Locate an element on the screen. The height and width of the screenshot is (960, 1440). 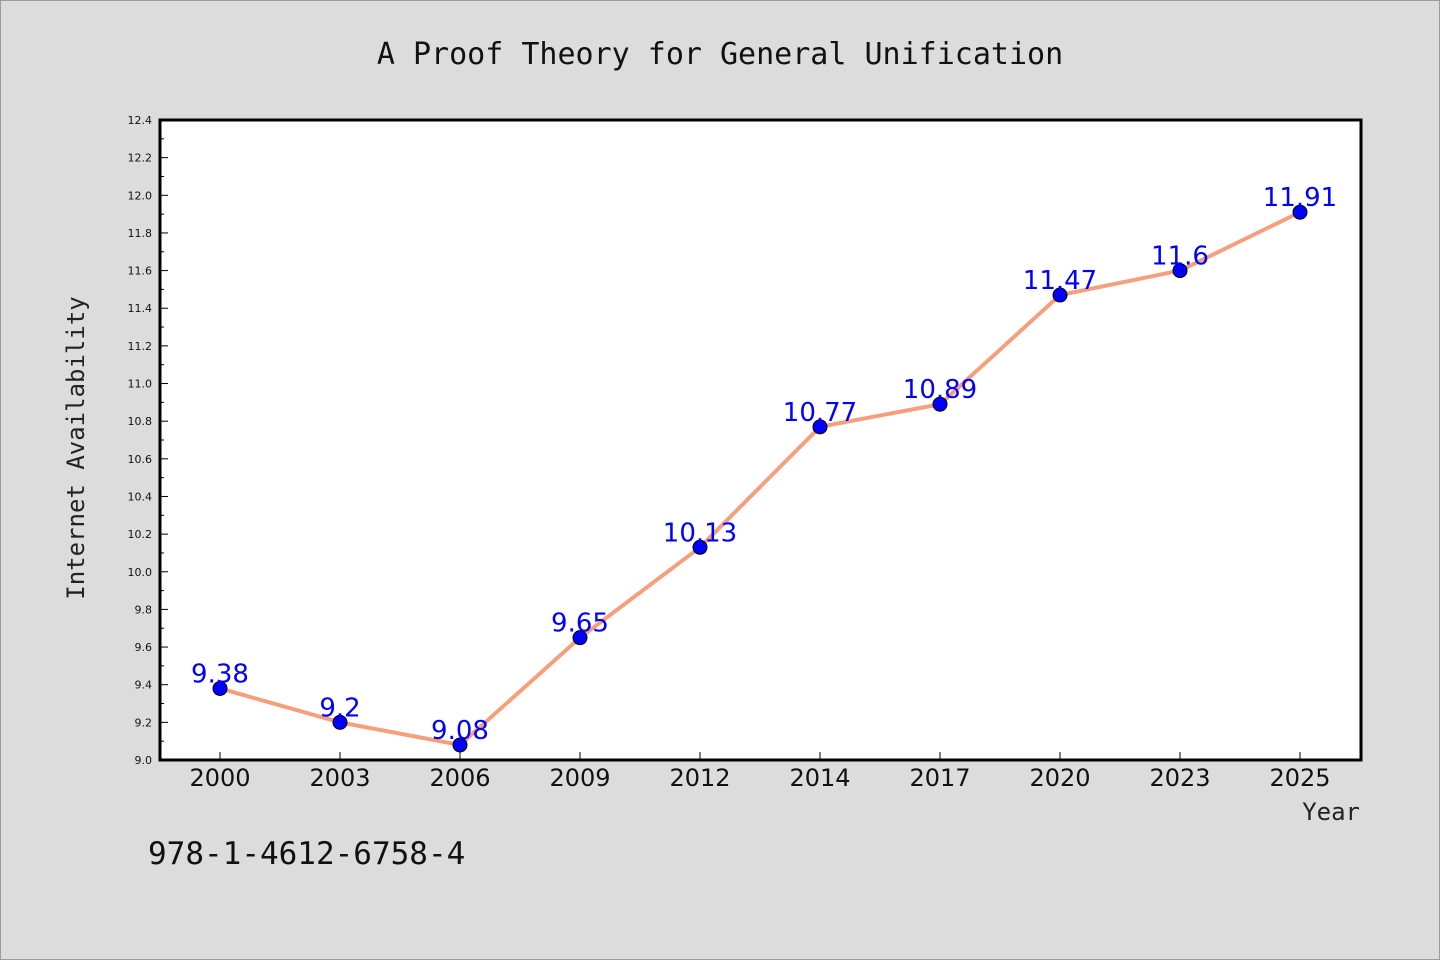
y-tick-label: 12.4 is located at coordinates (140, 120).